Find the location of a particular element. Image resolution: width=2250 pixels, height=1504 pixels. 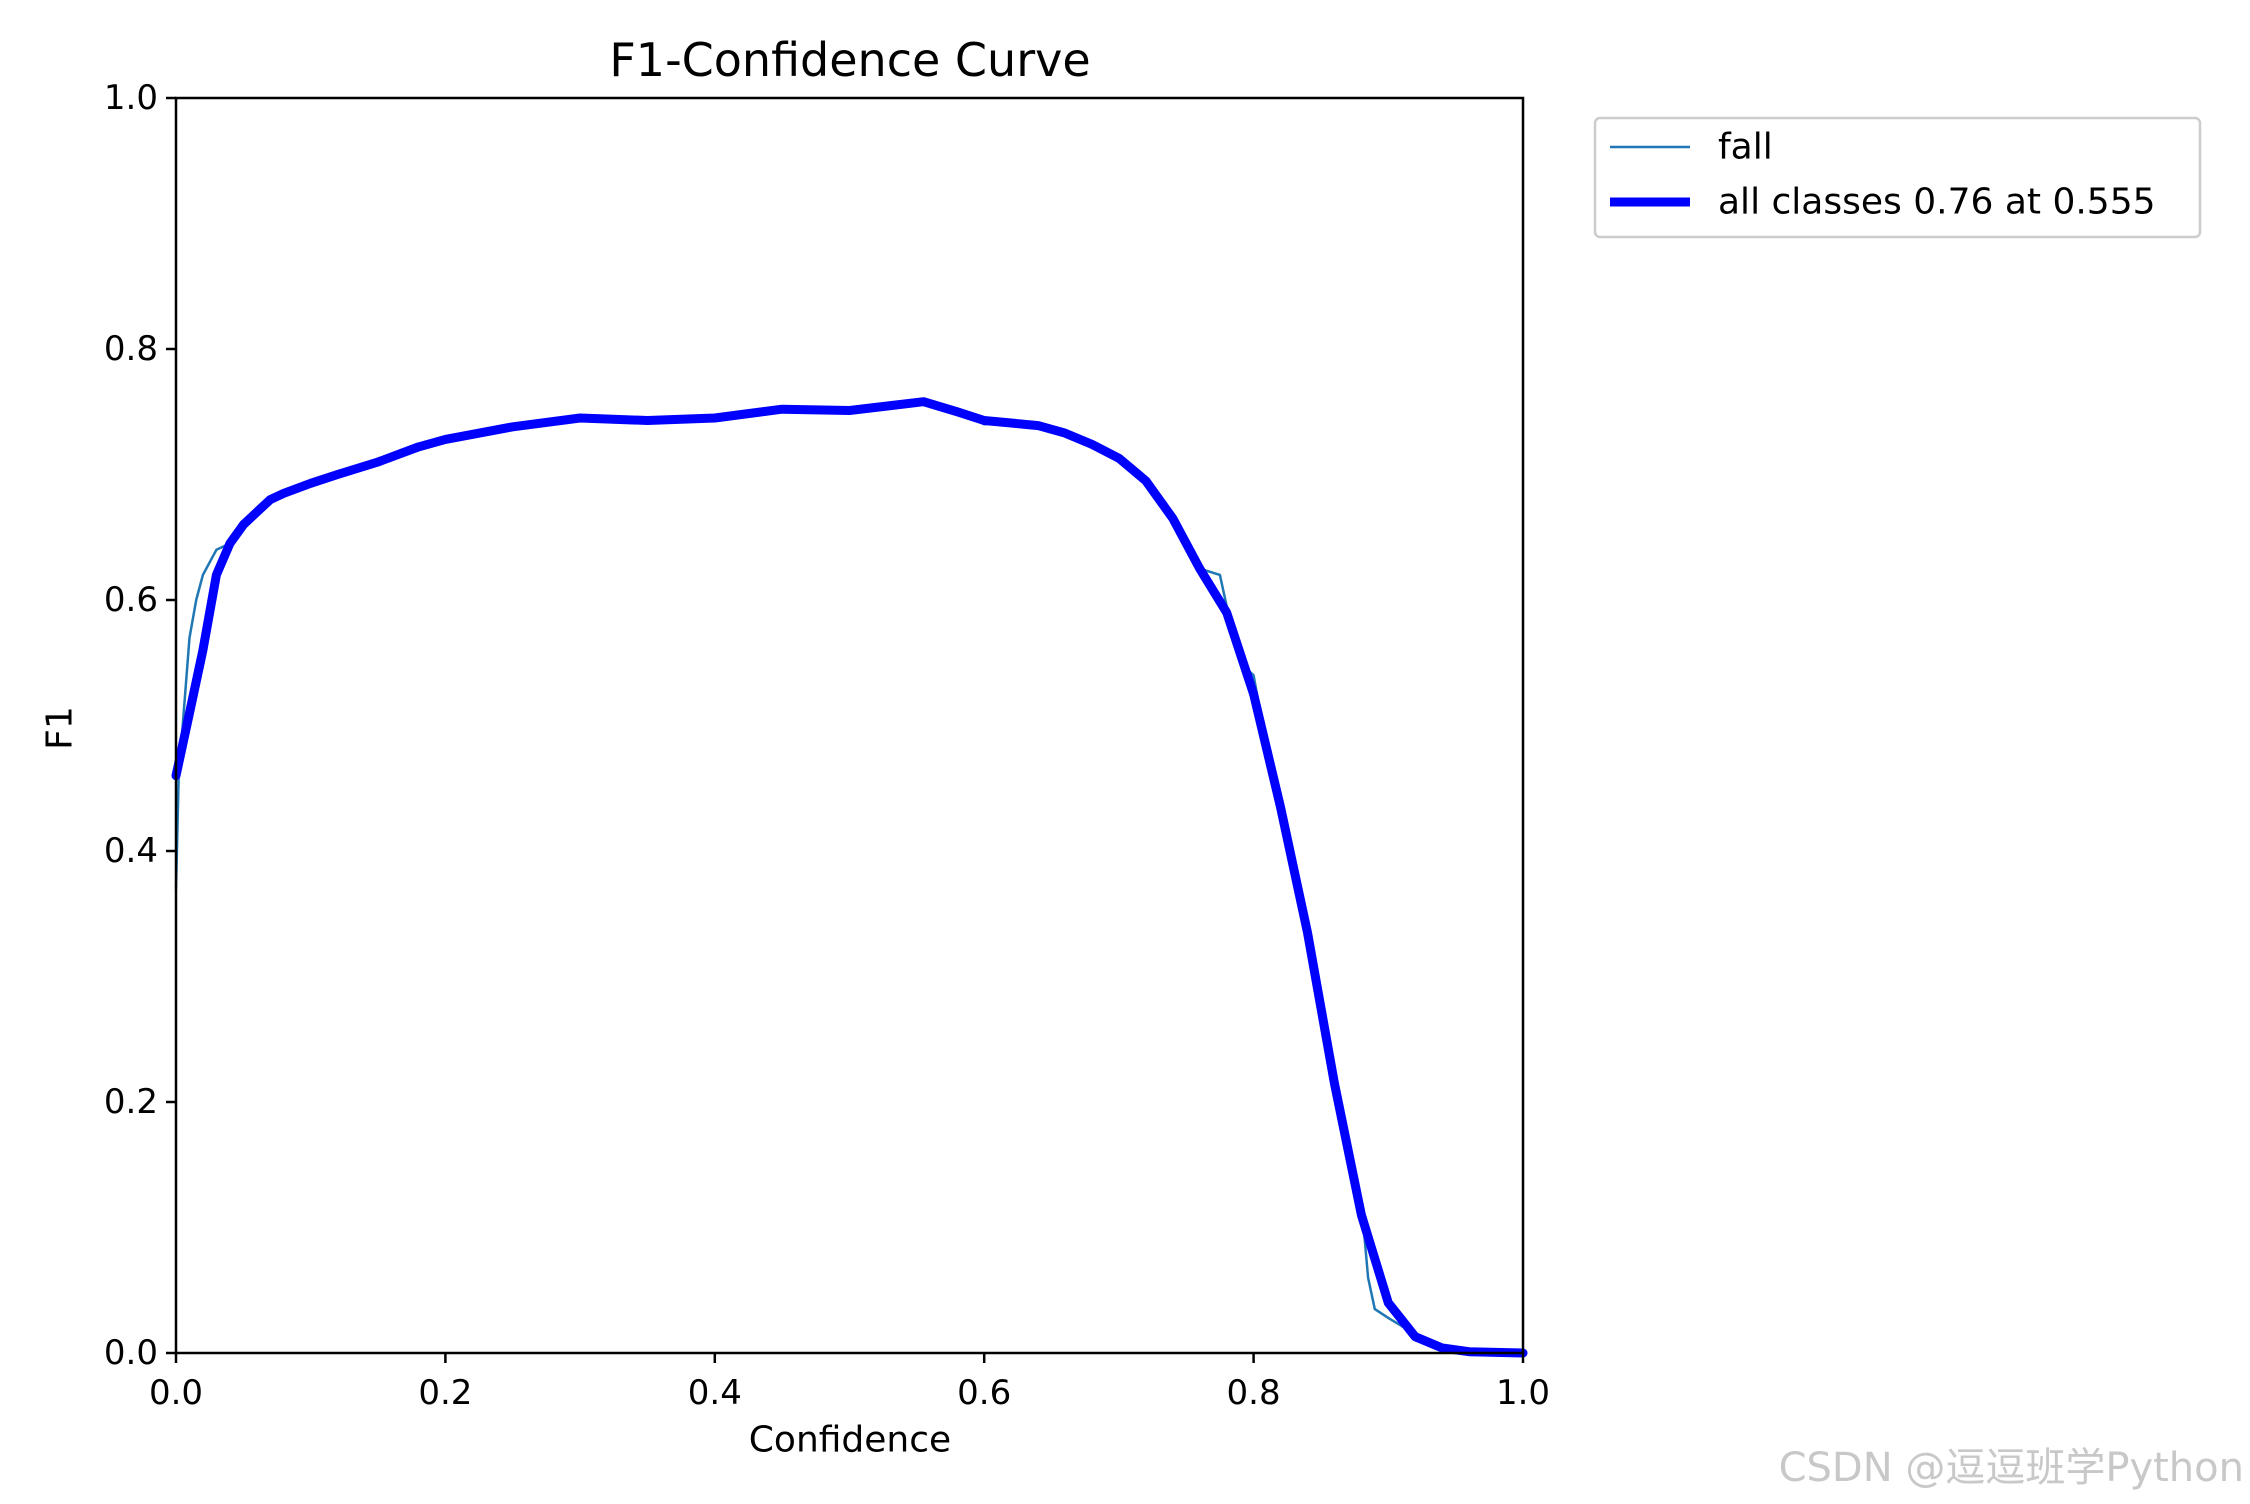

legend-label-all-classes: all classes 0.76 at 0.555 is located at coordinates (1937, 202).